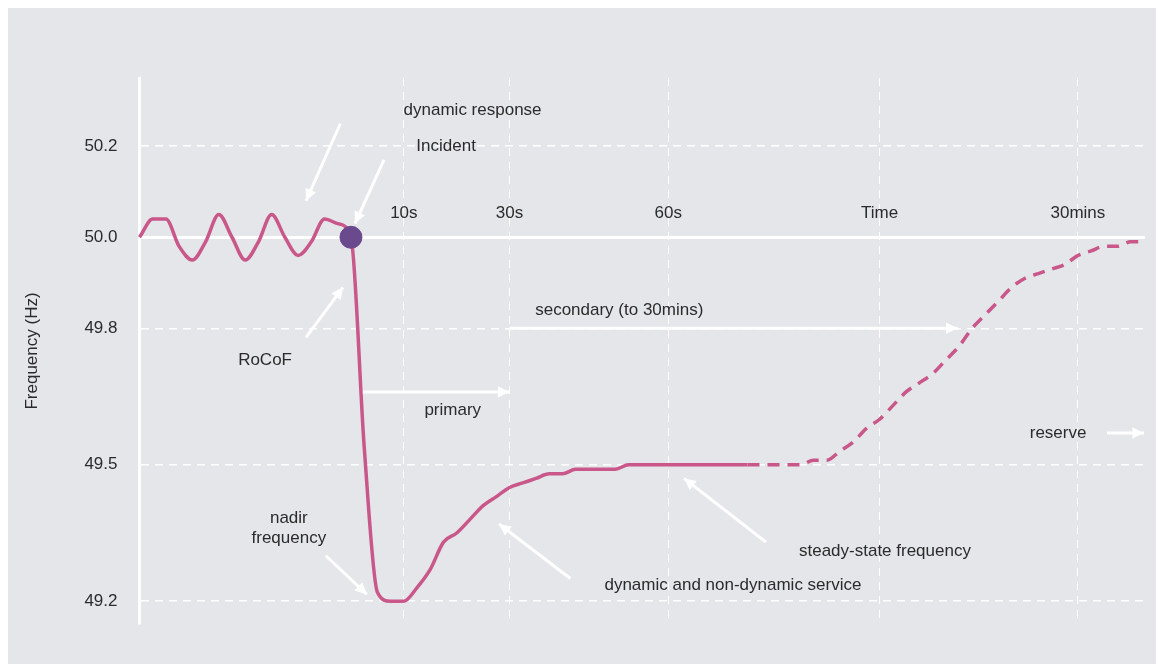  What do you see at coordinates (265, 359) in the screenshot?
I see `annotation: RoCoF` at bounding box center [265, 359].